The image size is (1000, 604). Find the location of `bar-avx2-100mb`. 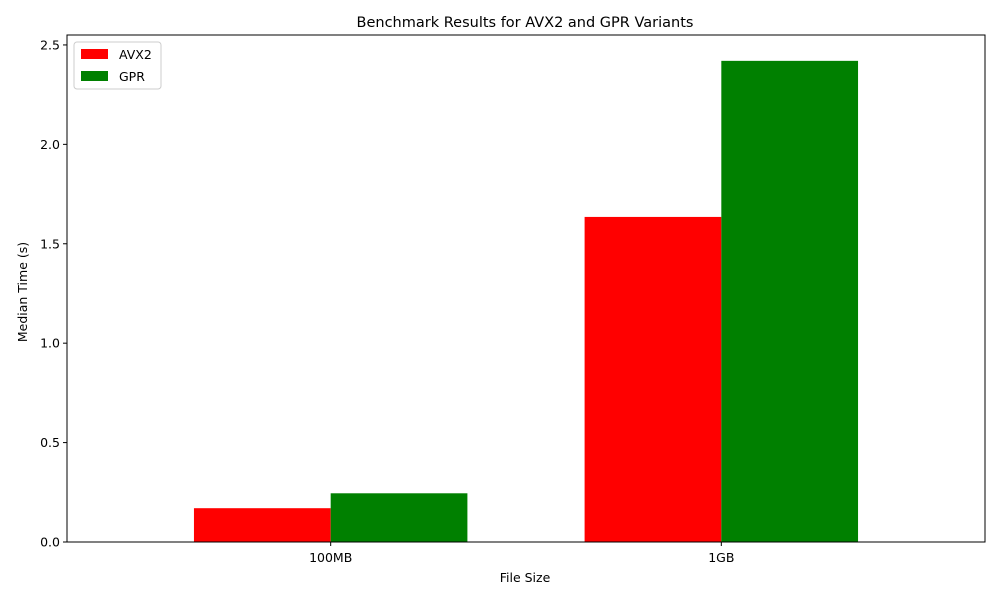

bar-avx2-100mb is located at coordinates (262, 525).